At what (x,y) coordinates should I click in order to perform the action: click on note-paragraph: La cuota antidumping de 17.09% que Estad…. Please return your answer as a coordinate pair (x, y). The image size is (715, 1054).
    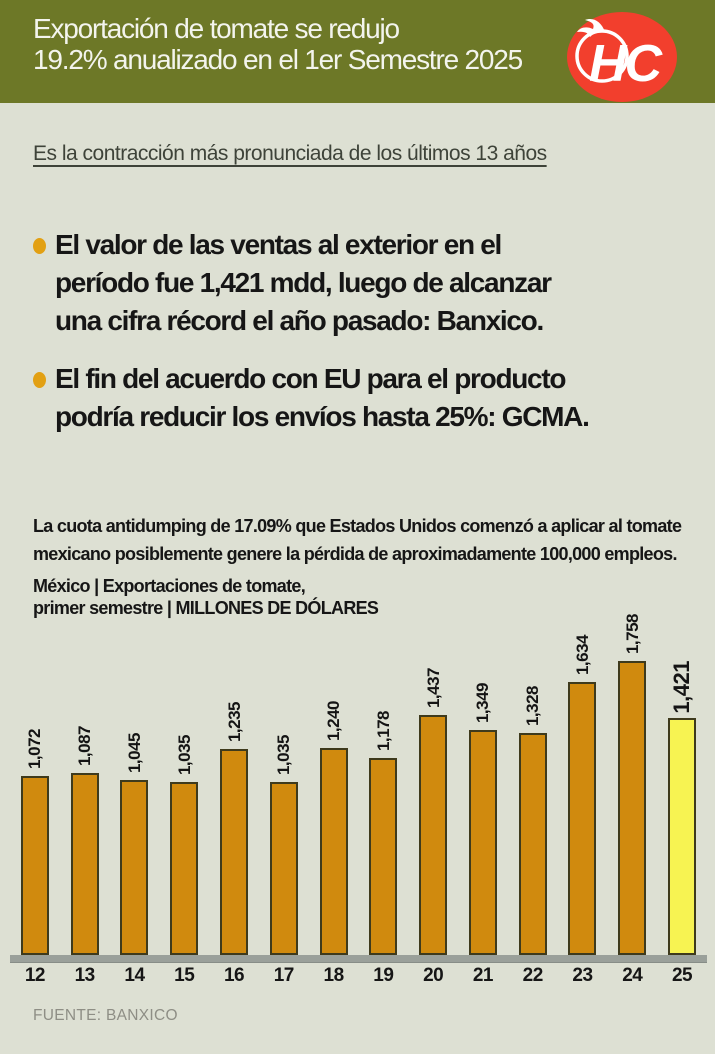
    Looking at the image, I should click on (357, 540).